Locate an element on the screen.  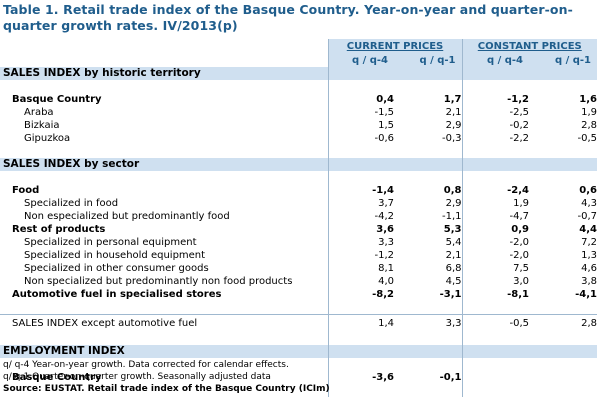
header-current-prices: CURRENT PRICES is located at coordinates (395, 46).